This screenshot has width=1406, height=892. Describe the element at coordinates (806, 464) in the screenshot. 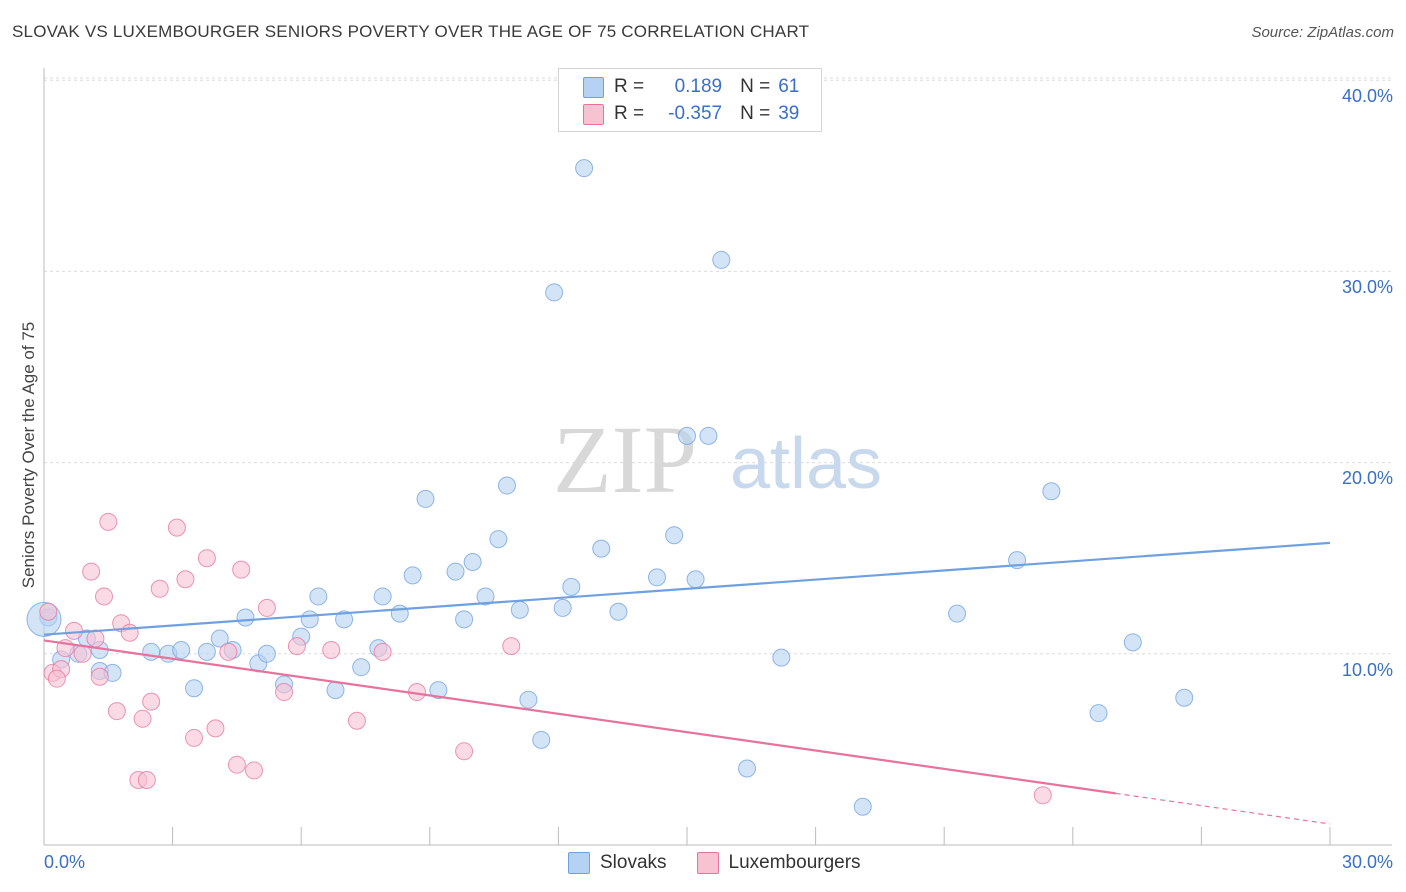

I see `watermark-atlas: atlas` at that location.